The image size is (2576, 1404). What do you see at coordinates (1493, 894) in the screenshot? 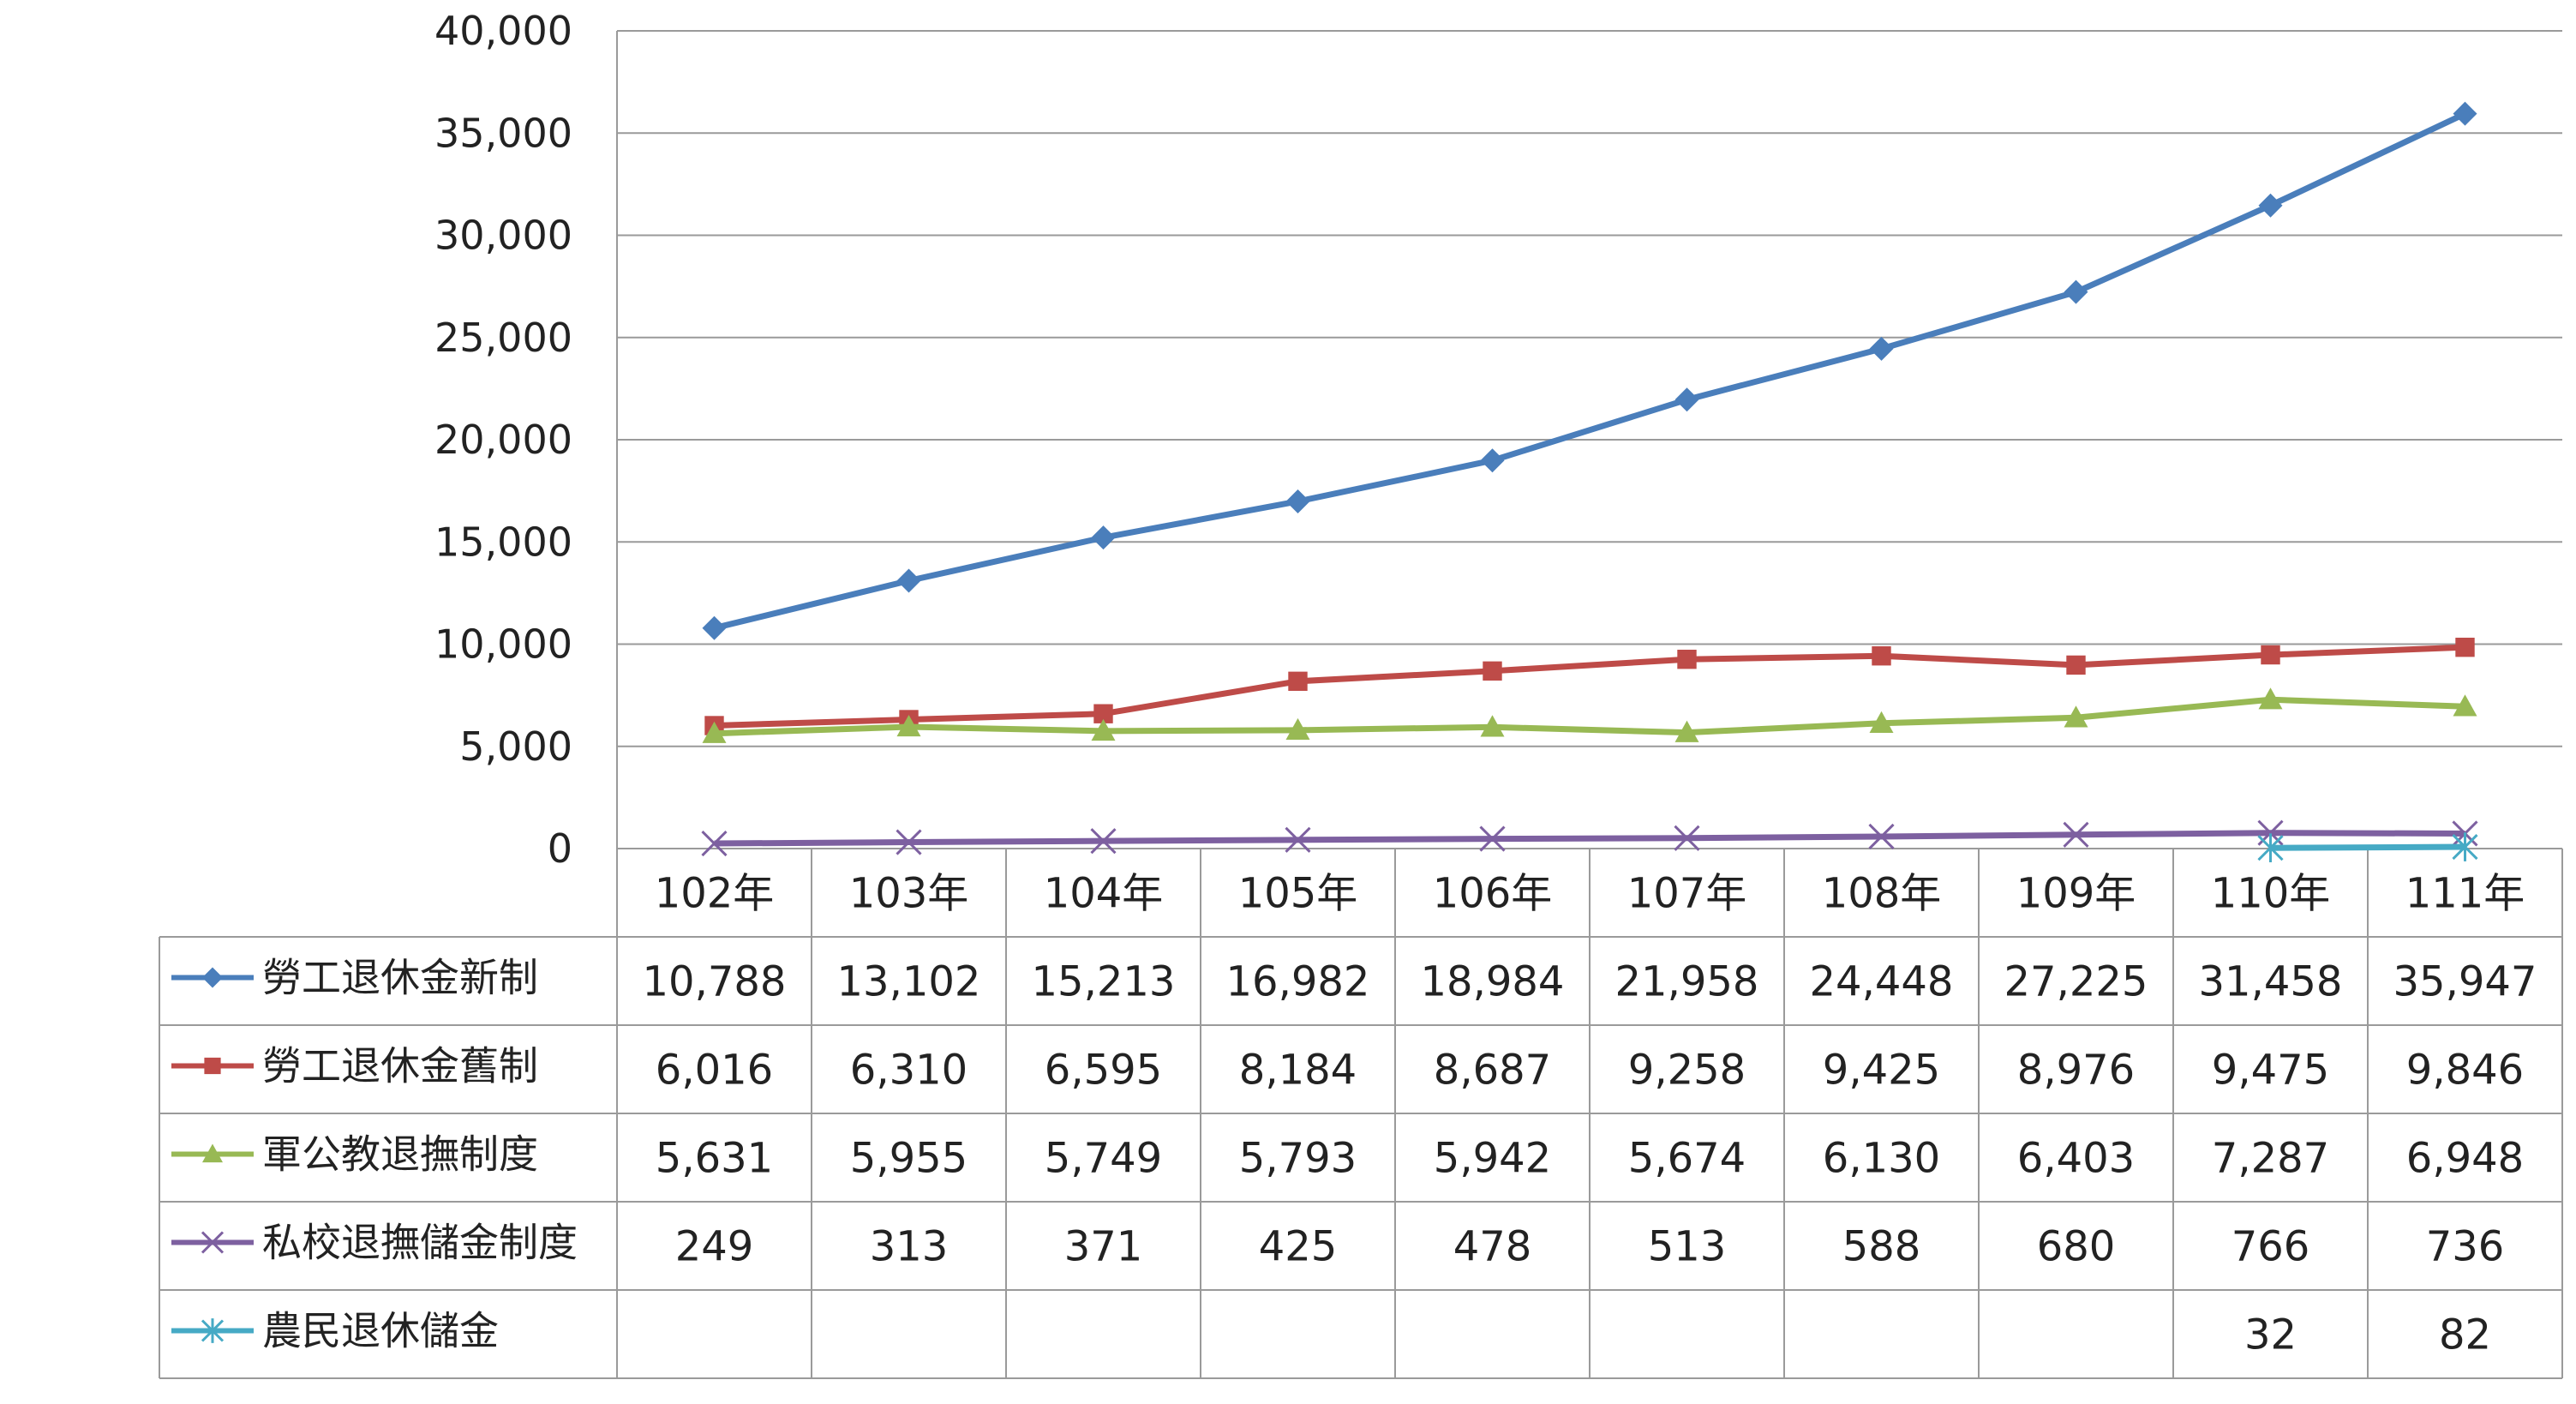
I see `x-tick-label: 106年` at bounding box center [1493, 894].